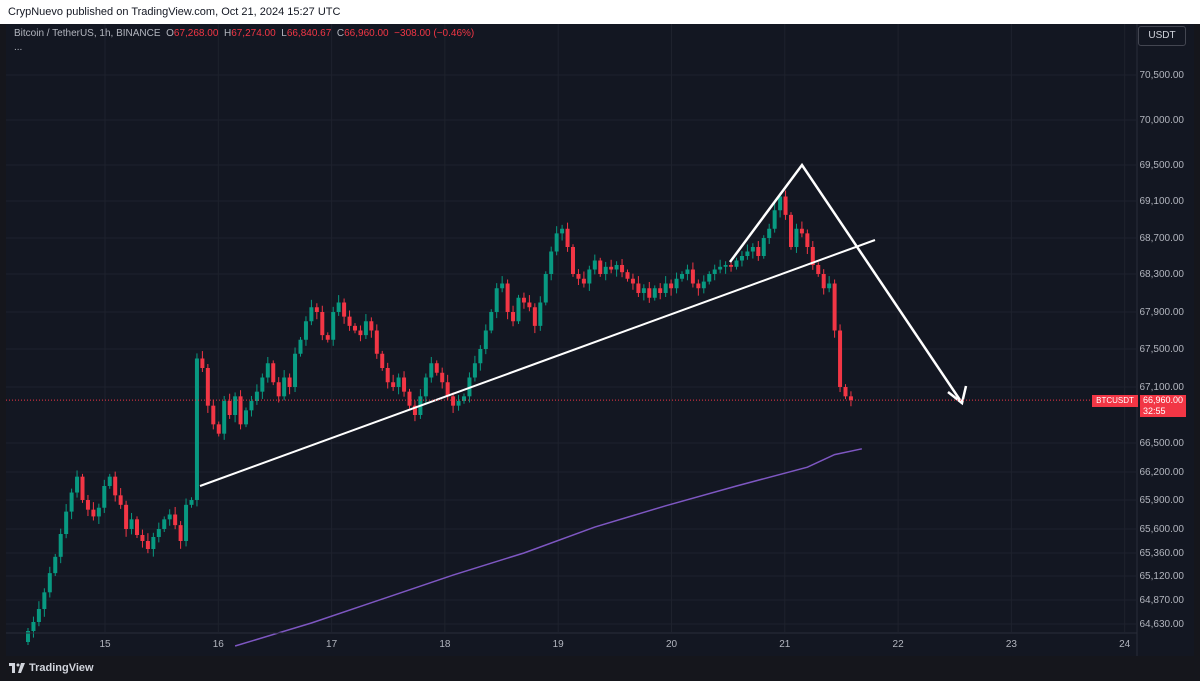 This screenshot has height=681, width=1200. What do you see at coordinates (1115, 401) in the screenshot?
I see `price-tag-symbol: BTCUSDT` at bounding box center [1115, 401].